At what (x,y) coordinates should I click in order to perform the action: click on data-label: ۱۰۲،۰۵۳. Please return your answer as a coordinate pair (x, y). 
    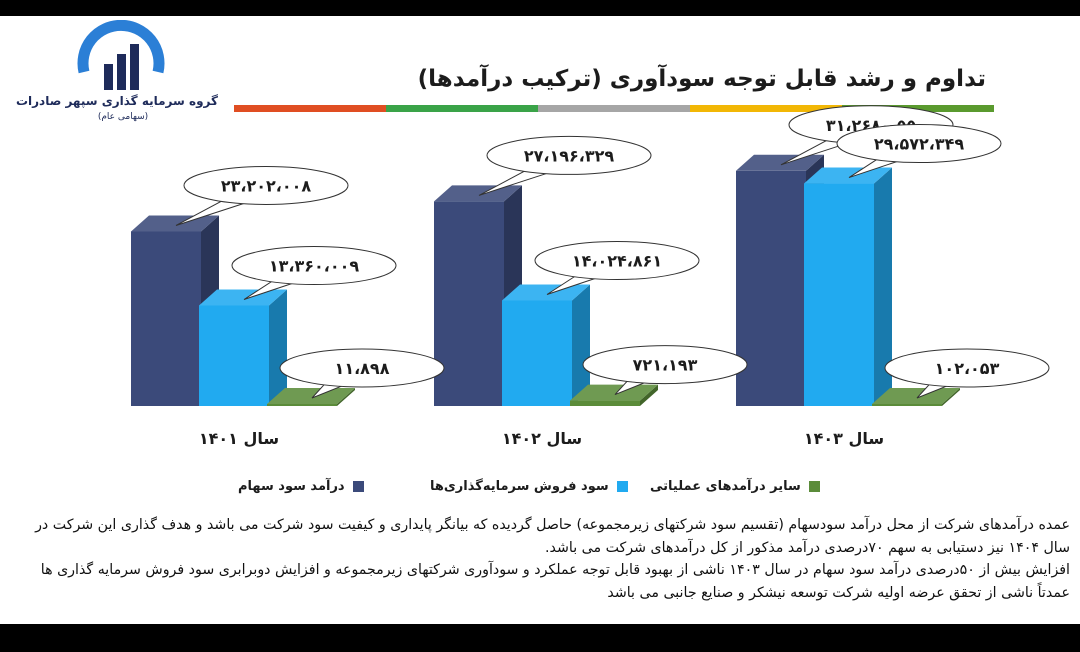
    Looking at the image, I should click on (967, 368).